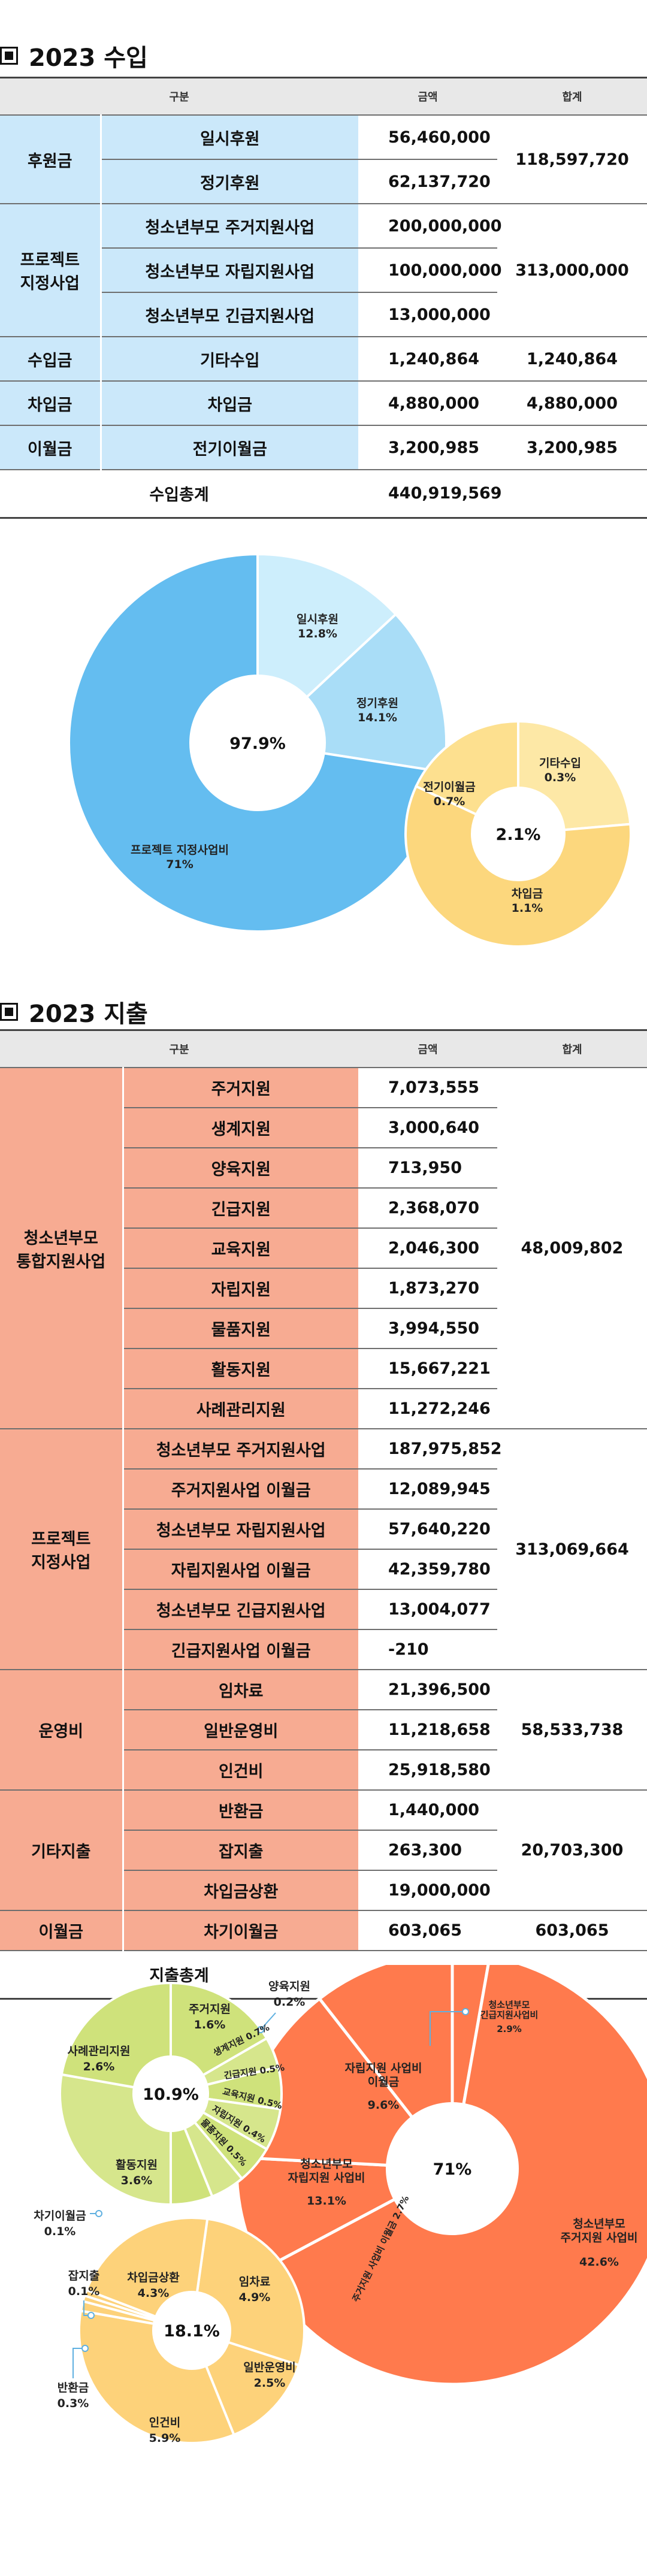 Image resolution: width=647 pixels, height=2576 pixels. Describe the element at coordinates (240, 1890) in the screenshot. I see `item-cell: 차입금상환` at that location.